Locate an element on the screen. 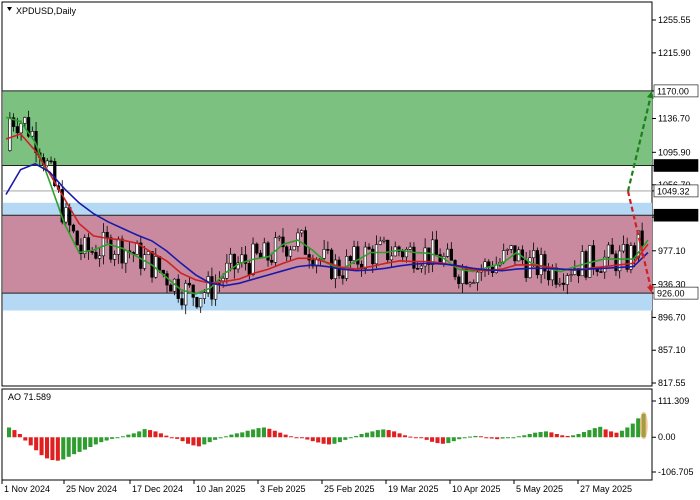 The height and width of the screenshot is (500, 700). price-tick-label: 1136.70 is located at coordinates (674, 118).